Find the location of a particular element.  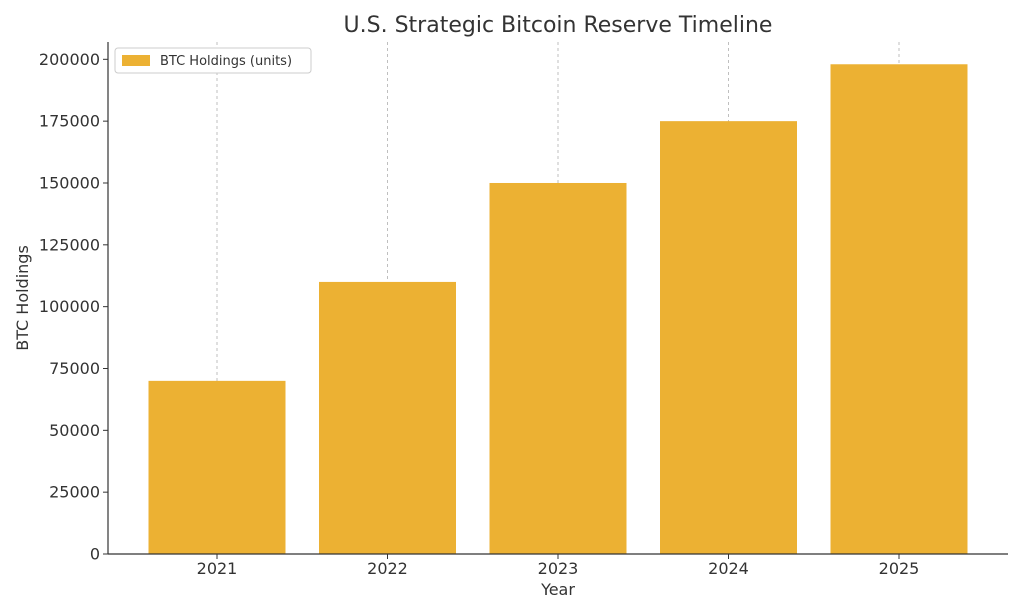

legend-box is located at coordinates (213, 60).